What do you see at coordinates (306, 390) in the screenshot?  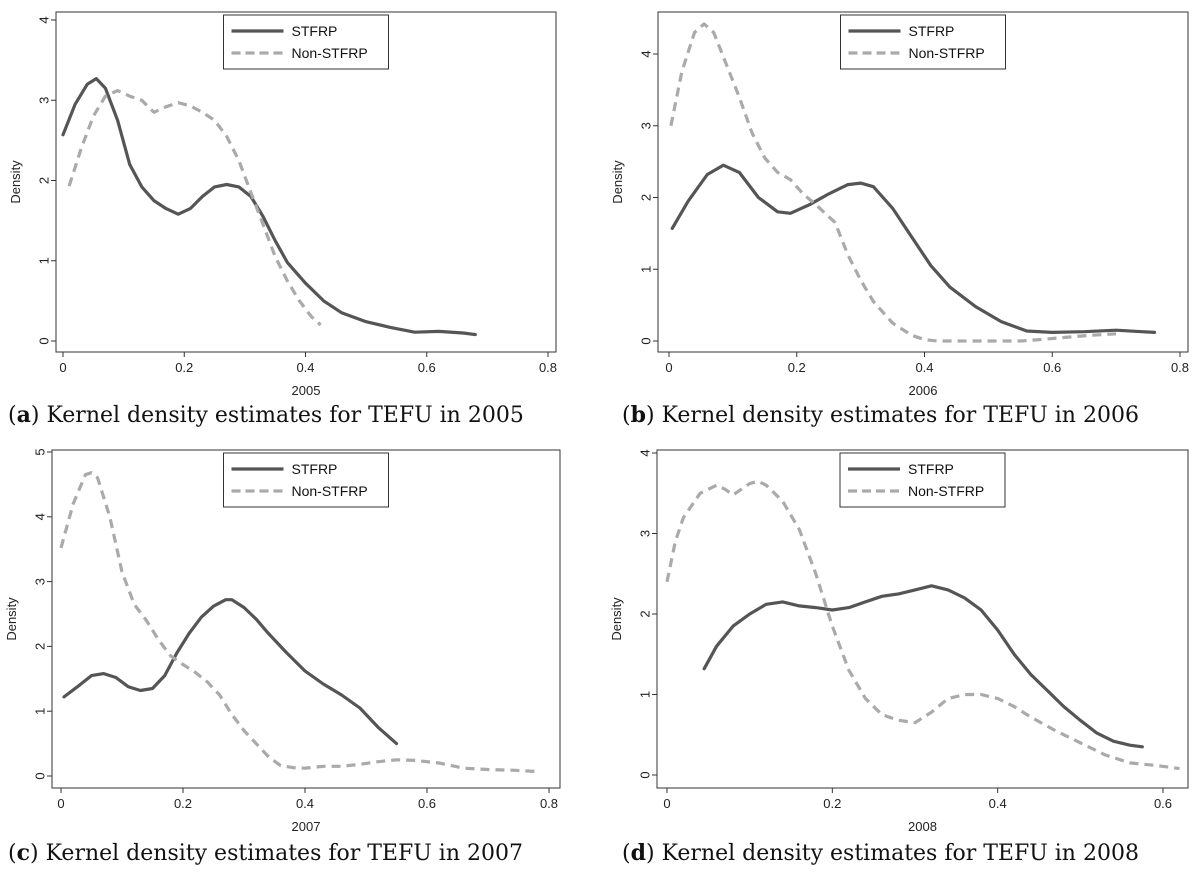 I see `x-axis-label: 2005` at bounding box center [306, 390].